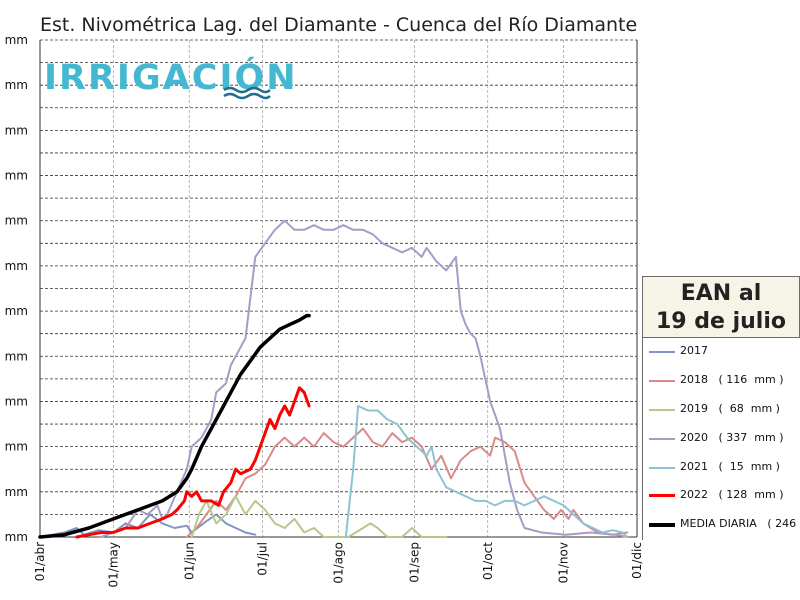 The height and width of the screenshot is (600, 800). Describe the element at coordinates (40, 561) in the screenshot. I see `x-tick-label: 01/abr` at that location.